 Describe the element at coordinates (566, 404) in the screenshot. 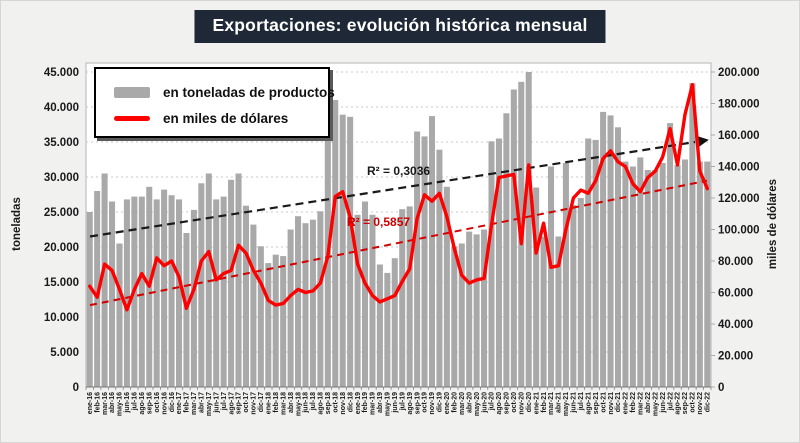

I see `svg-text: may-21` at that location.